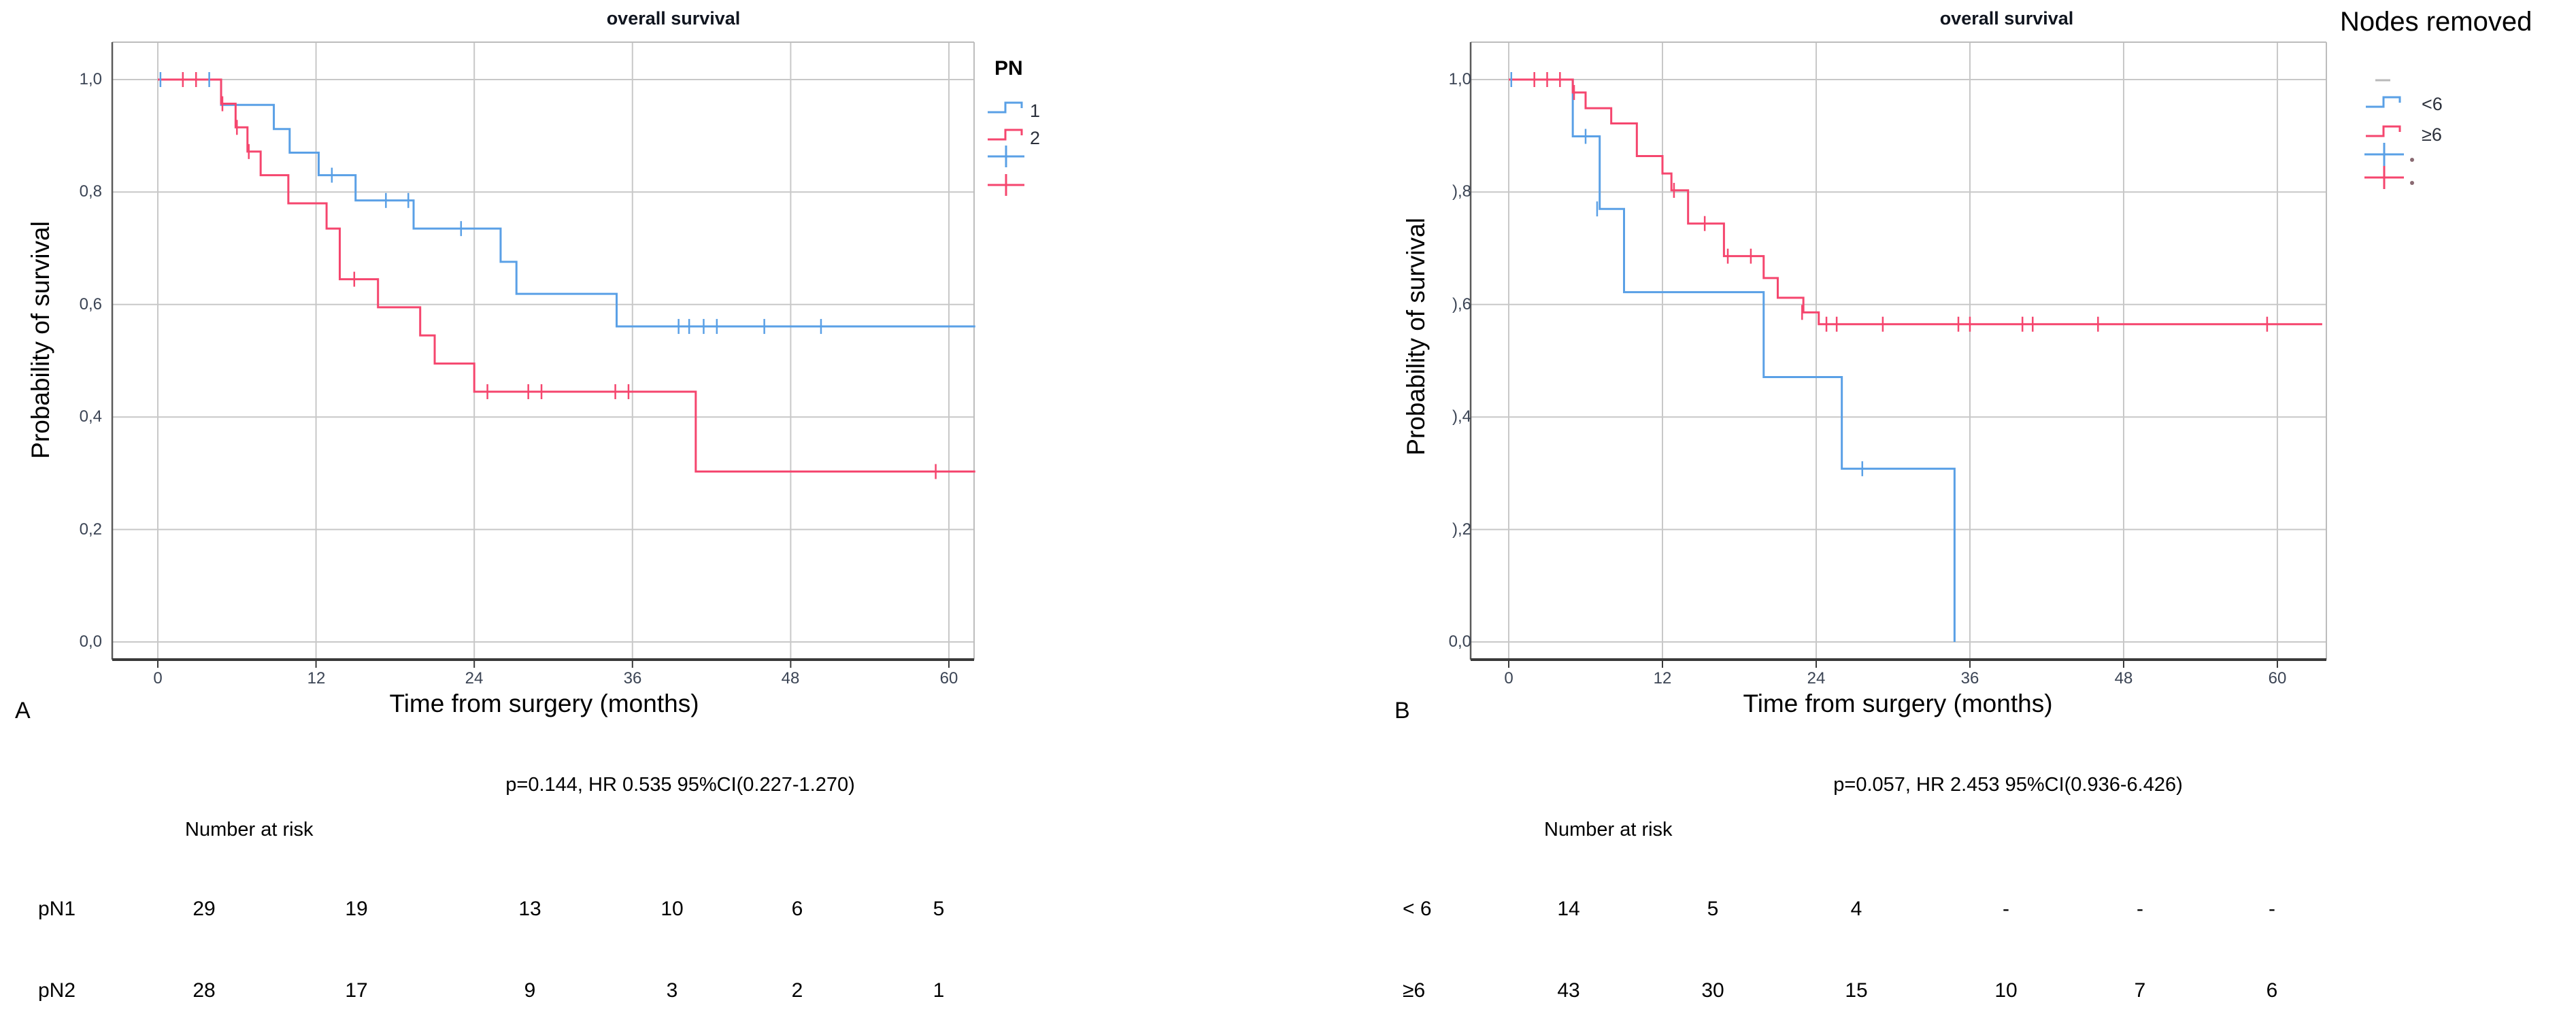  What do you see at coordinates (90, 641) in the screenshot?
I see `panel-a-y-tick: 0,0` at bounding box center [90, 641].